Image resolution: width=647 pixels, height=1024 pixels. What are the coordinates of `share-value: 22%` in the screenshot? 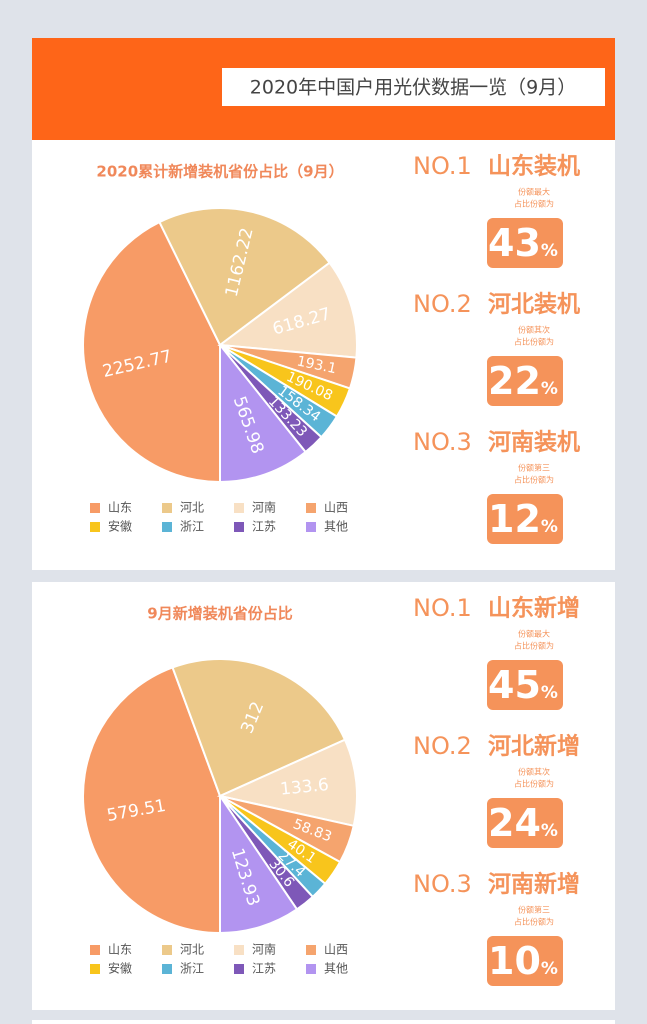 It's located at (523, 381).